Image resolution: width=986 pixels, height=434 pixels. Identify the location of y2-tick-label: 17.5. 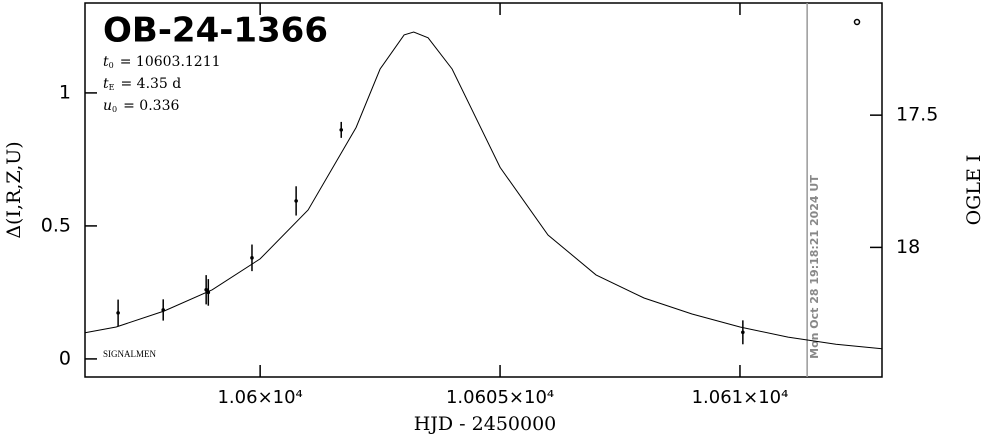
(917, 115).